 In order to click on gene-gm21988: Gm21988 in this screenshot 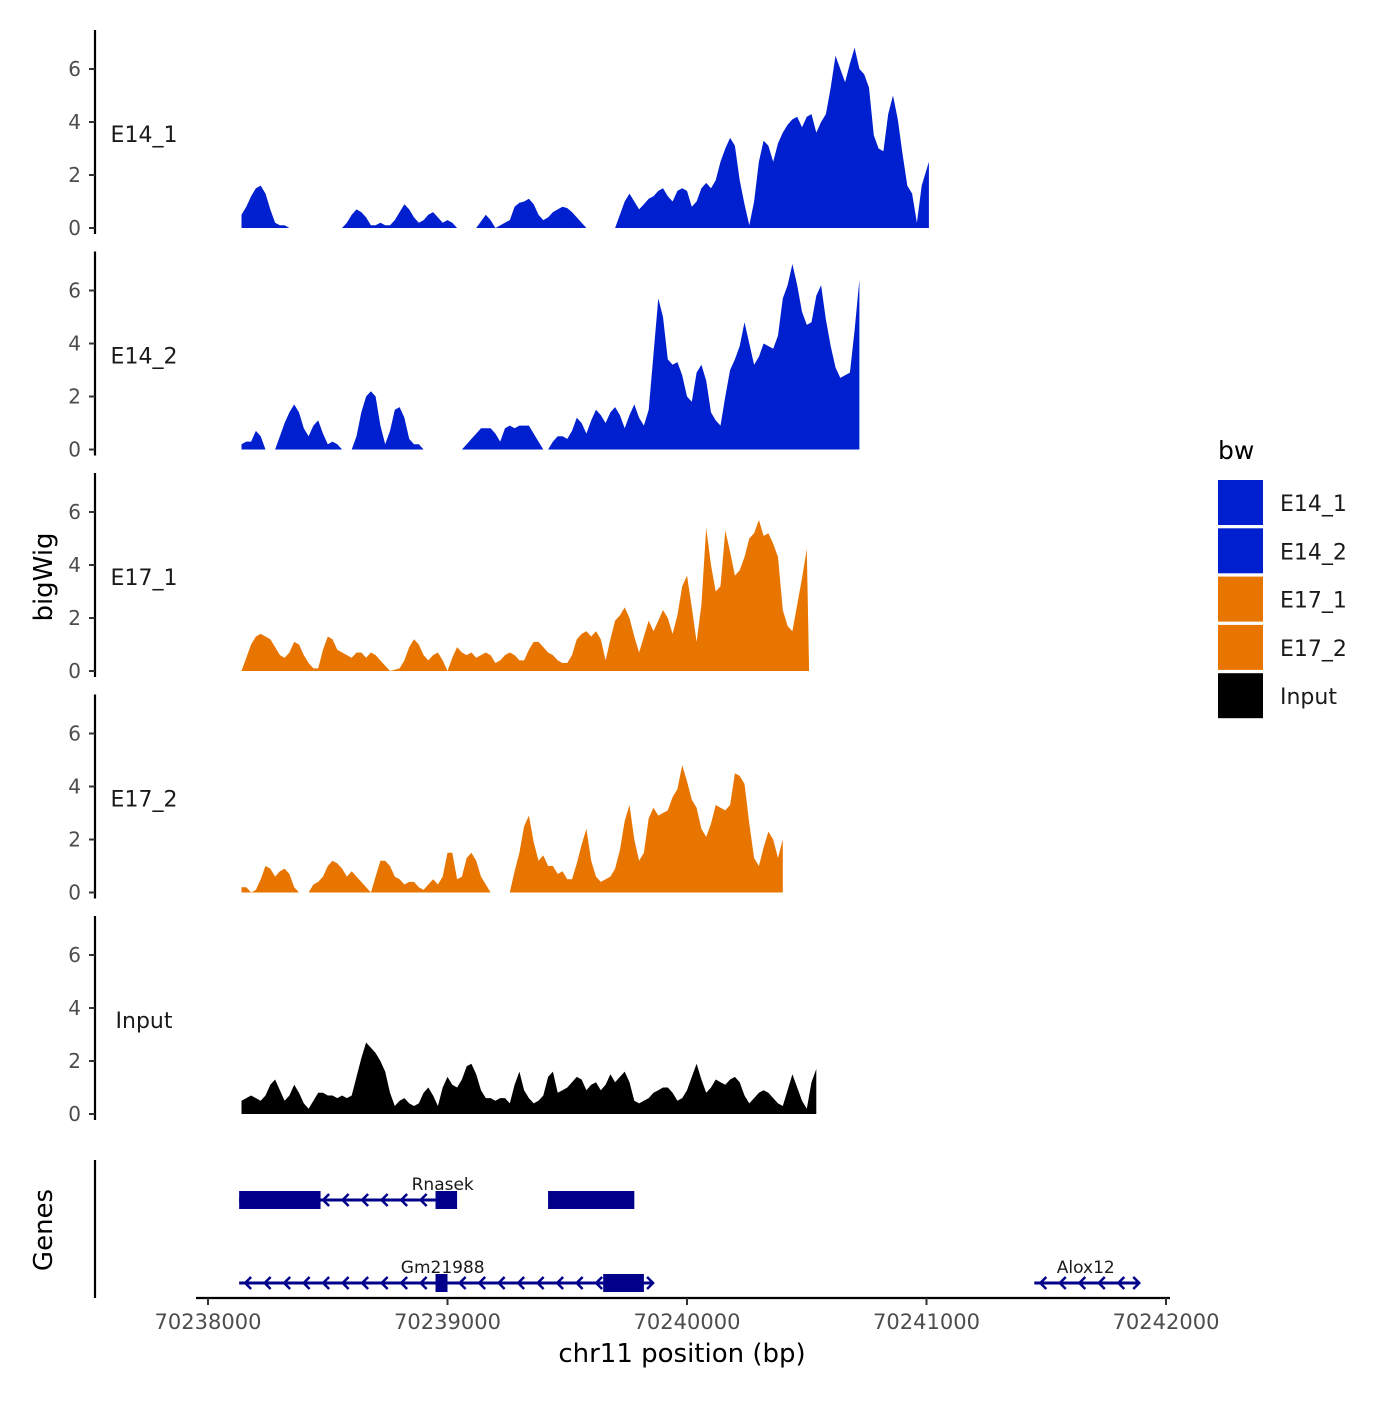, I will do `click(447, 1275)`.